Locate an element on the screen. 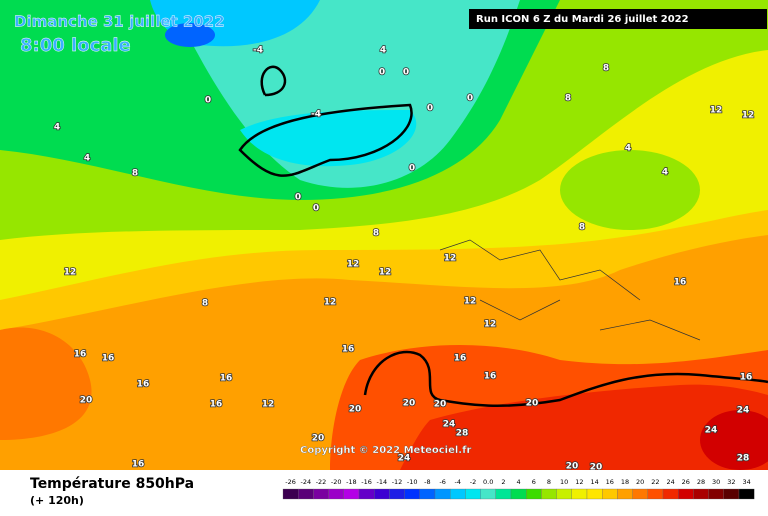 This screenshot has width=768, height=516. atlantic-warm is located at coordinates (46, 383).